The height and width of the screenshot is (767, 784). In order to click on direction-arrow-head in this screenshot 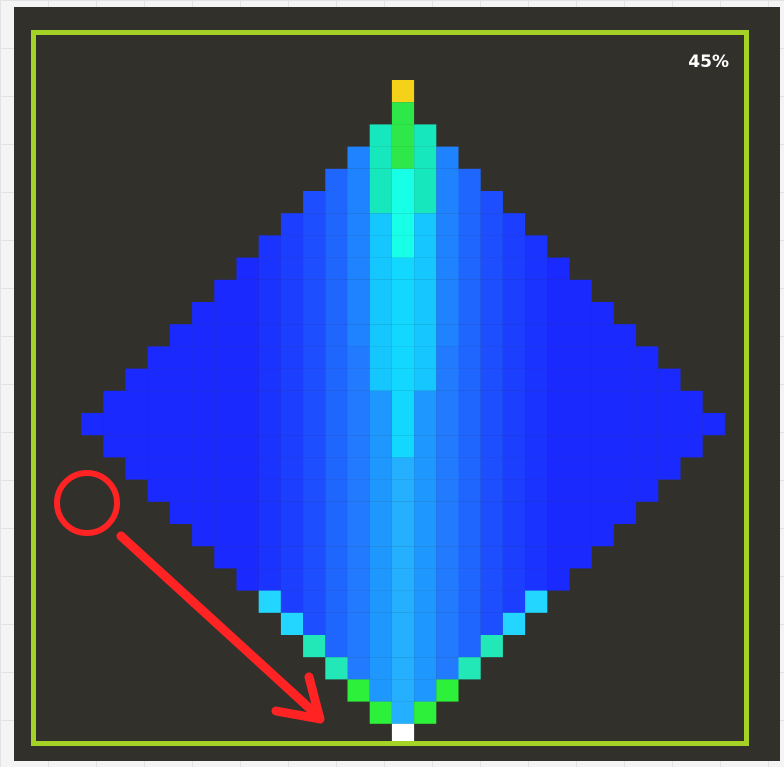, I will do `click(298, 698)`.